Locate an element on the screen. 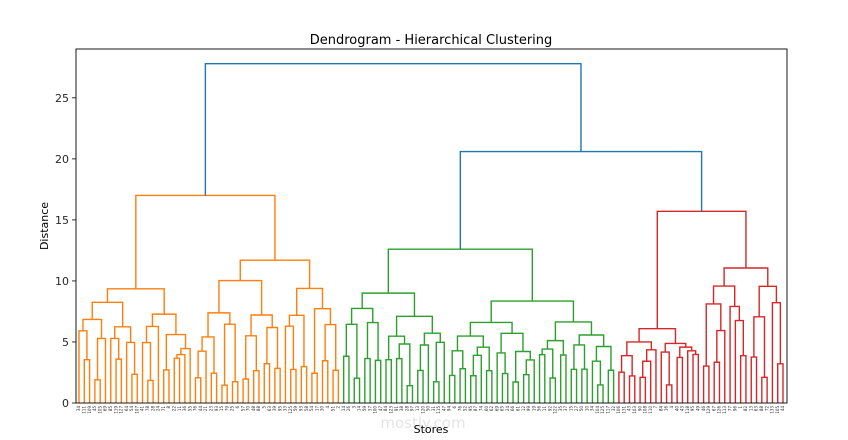  leaf-label: 93 is located at coordinates (301, 409).